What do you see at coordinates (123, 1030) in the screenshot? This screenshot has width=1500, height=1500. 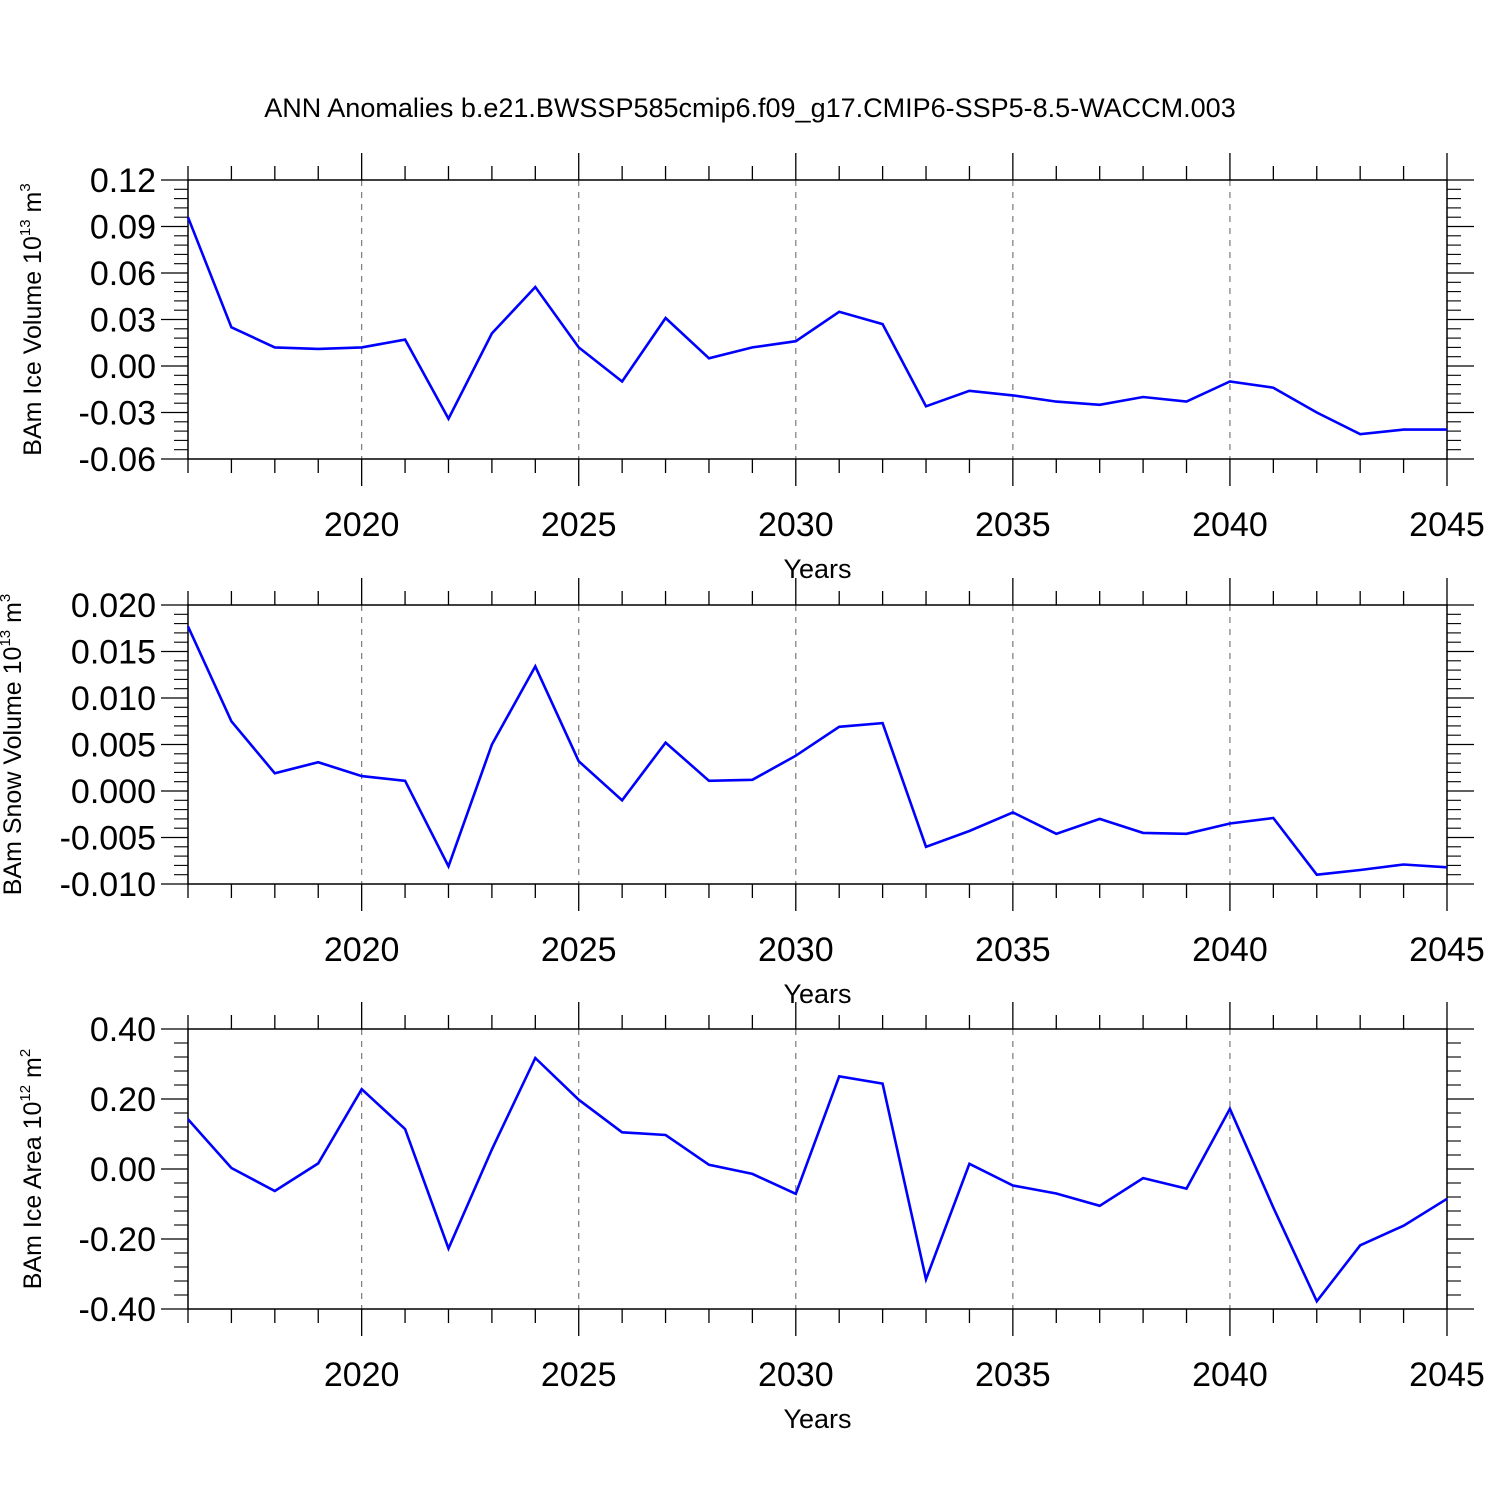 I see `y-tick-label: 0.40` at bounding box center [123, 1030].